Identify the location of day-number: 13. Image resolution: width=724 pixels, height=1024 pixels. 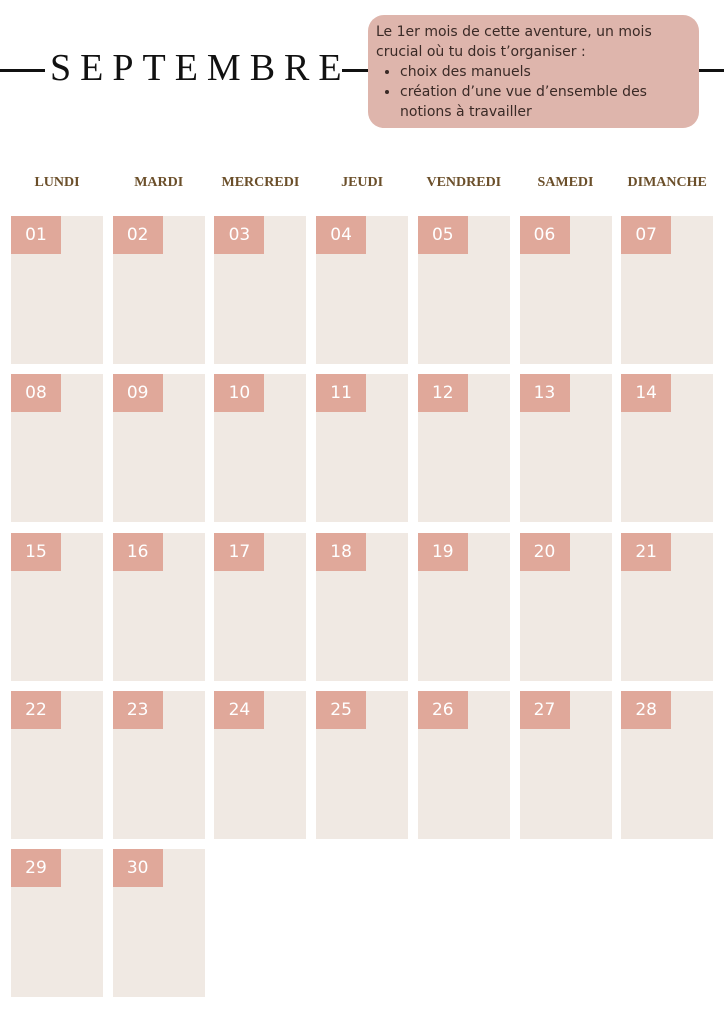
(544, 393).